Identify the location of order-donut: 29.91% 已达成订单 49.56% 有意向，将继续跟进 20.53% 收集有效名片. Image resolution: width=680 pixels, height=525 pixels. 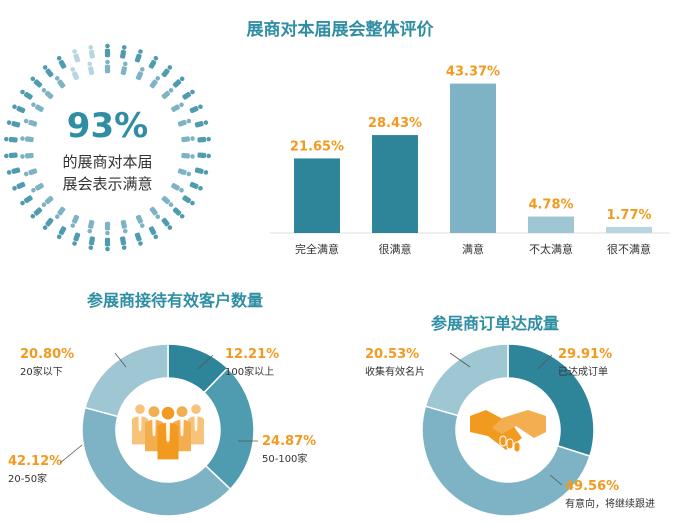
(510, 430).